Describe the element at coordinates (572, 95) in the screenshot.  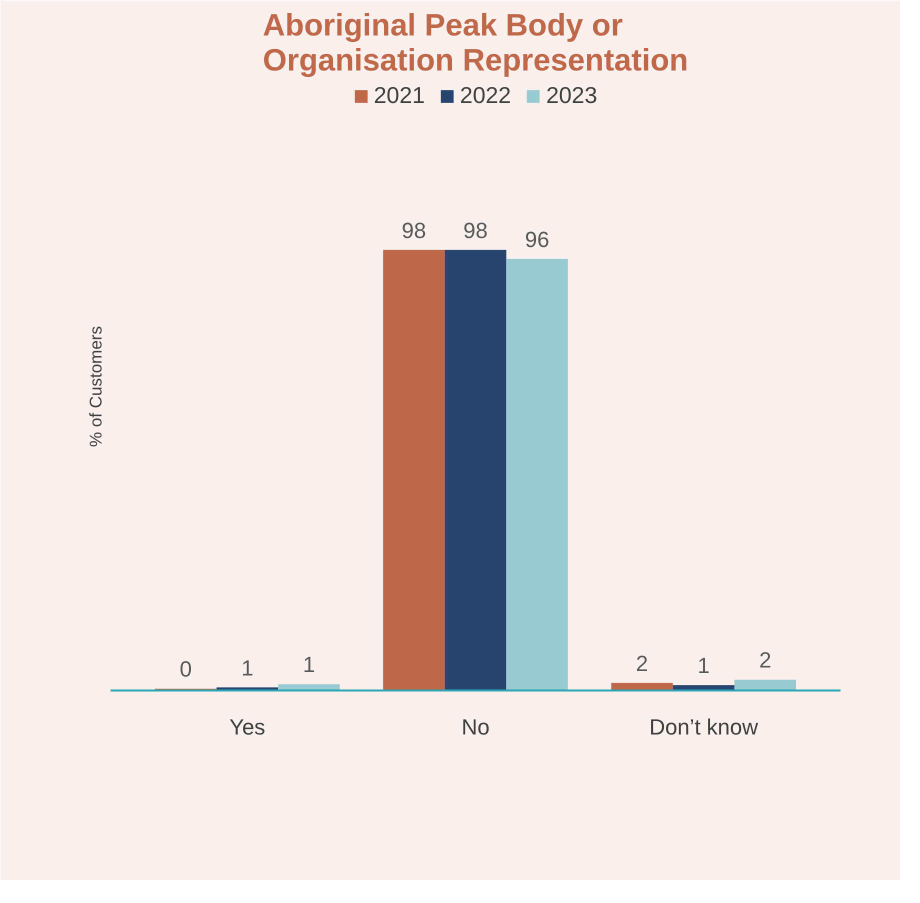
I see `legend-label: 2023` at that location.